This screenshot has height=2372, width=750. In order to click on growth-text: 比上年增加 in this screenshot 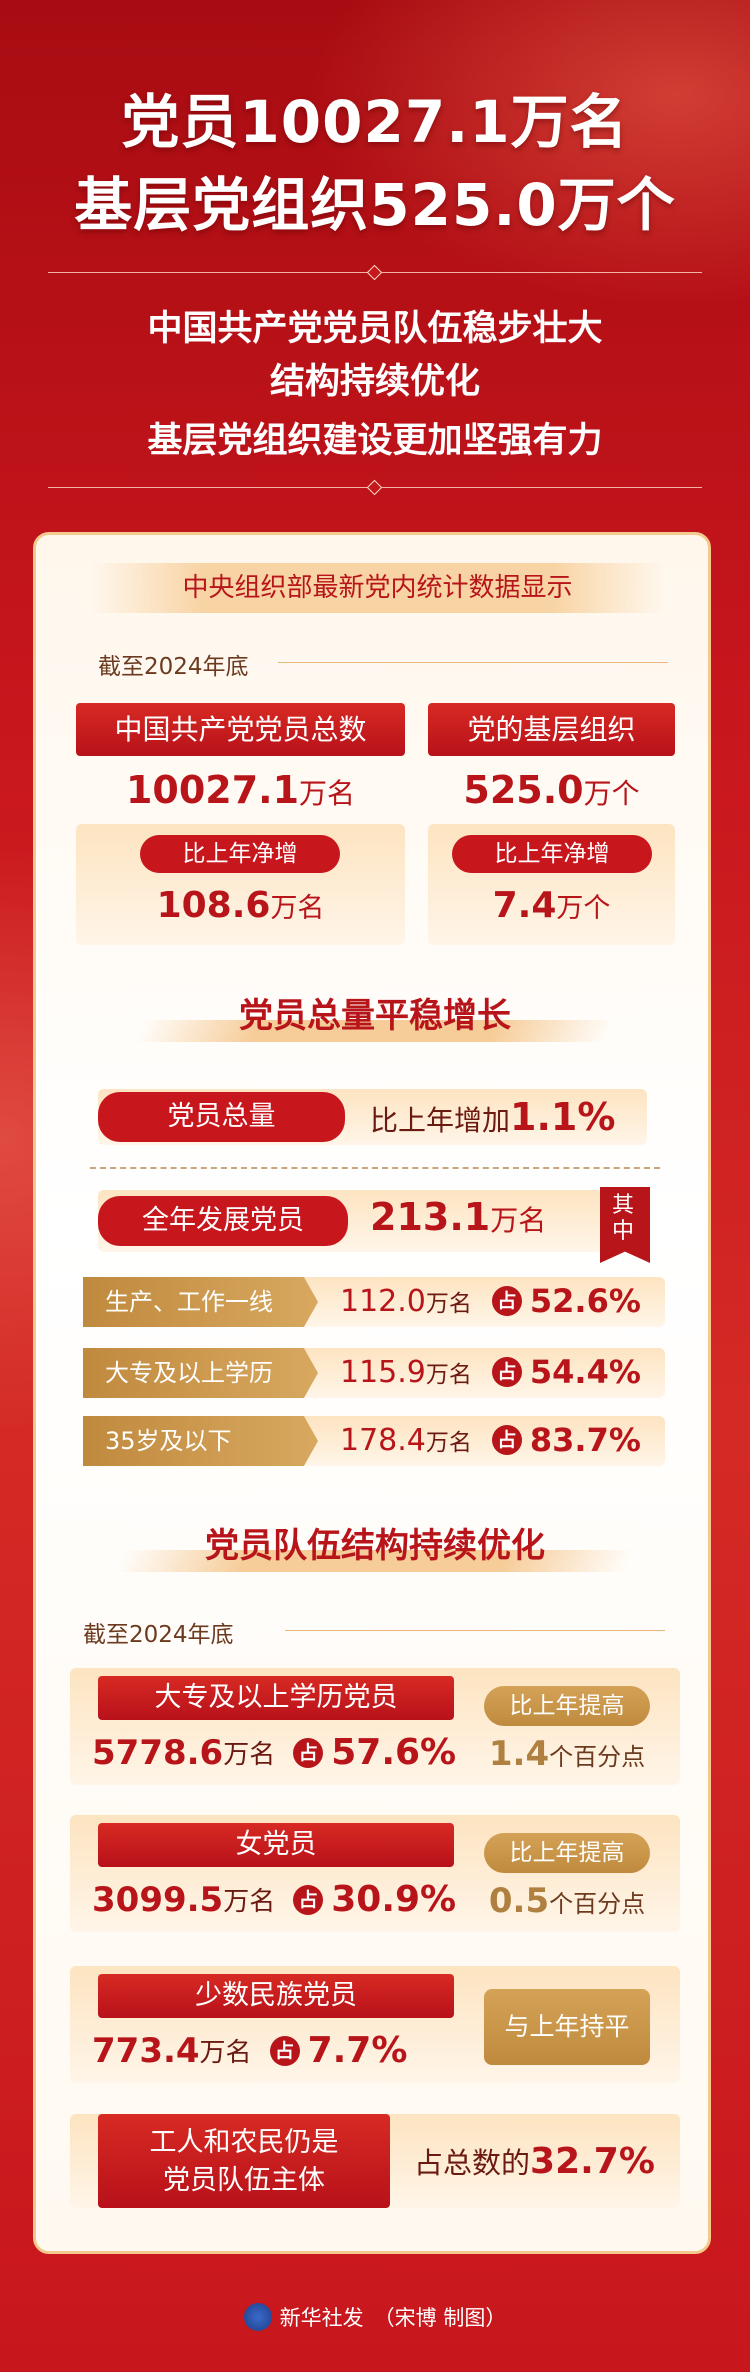, I will do `click(440, 1120)`.